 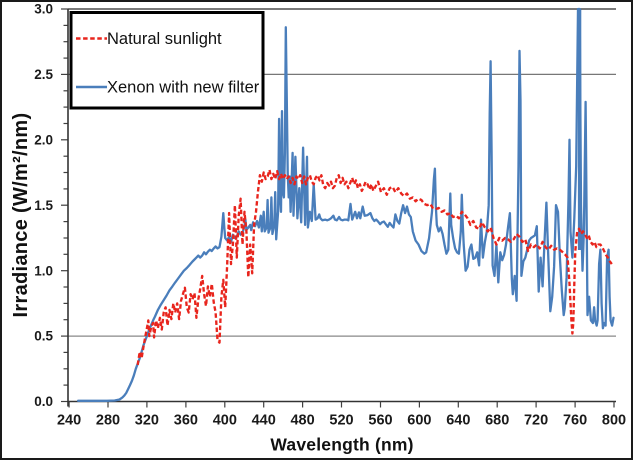 I want to click on svg-text: 680, so click(x=497, y=421).